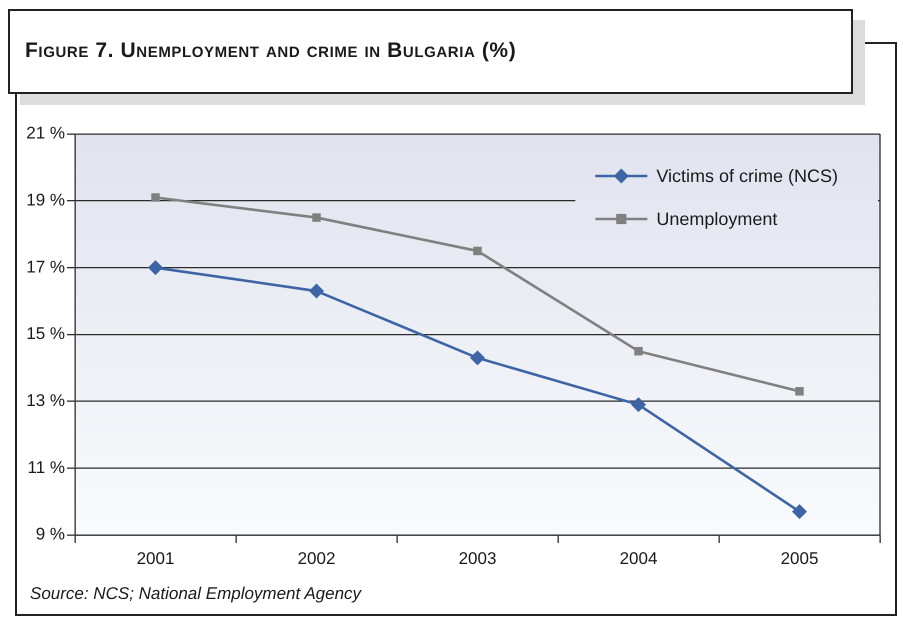 This screenshot has height=623, width=903. What do you see at coordinates (747, 176) in the screenshot?
I see `legend-label: Victims of crime (NCS)` at bounding box center [747, 176].